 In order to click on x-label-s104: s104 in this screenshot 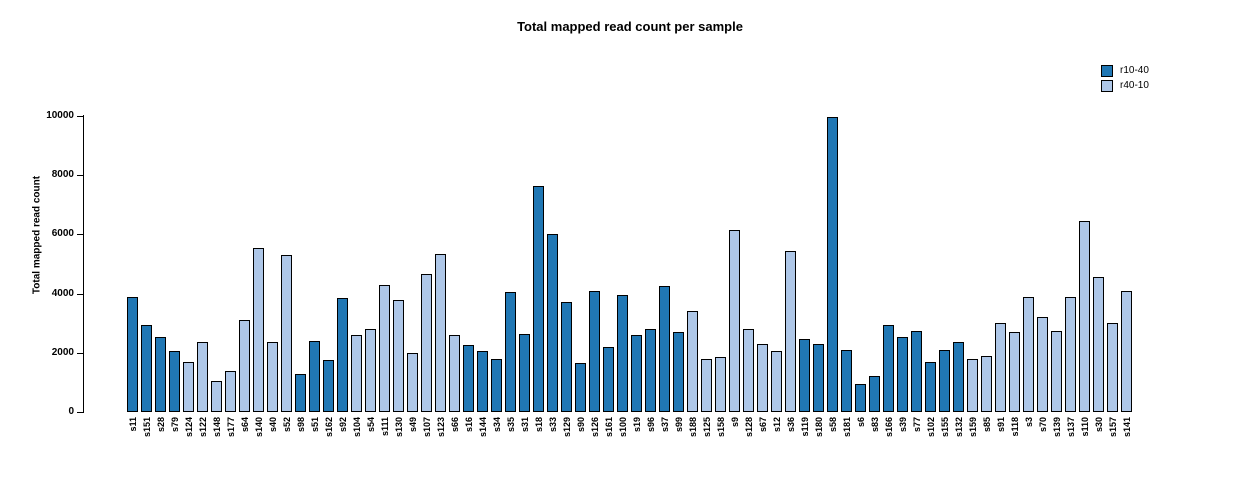, I will do `click(356, 427)`.